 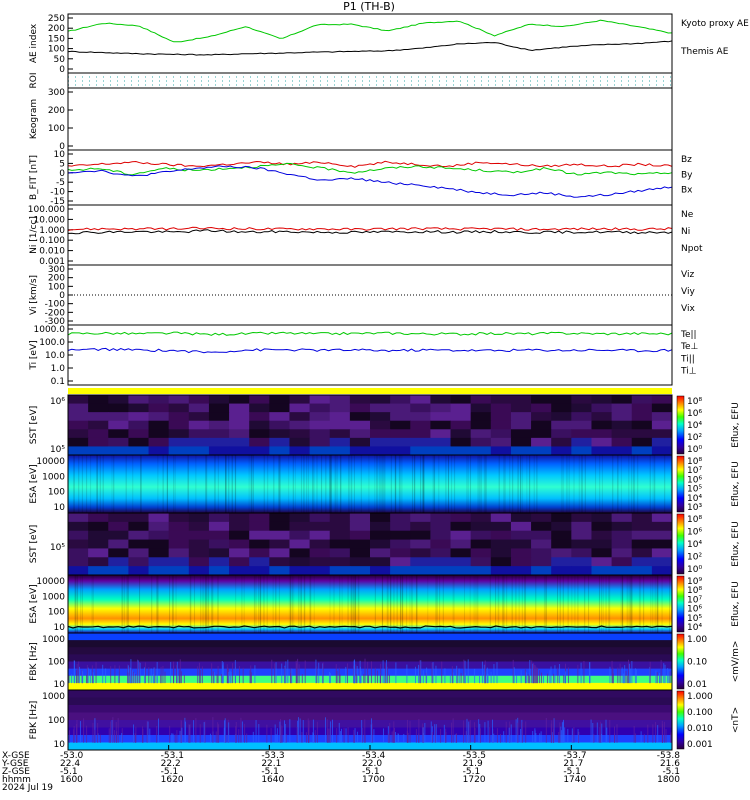 What do you see at coordinates (694, 402) in the screenshot?
I see `colorbar-tick-label: 10⁸` at bounding box center [694, 402].